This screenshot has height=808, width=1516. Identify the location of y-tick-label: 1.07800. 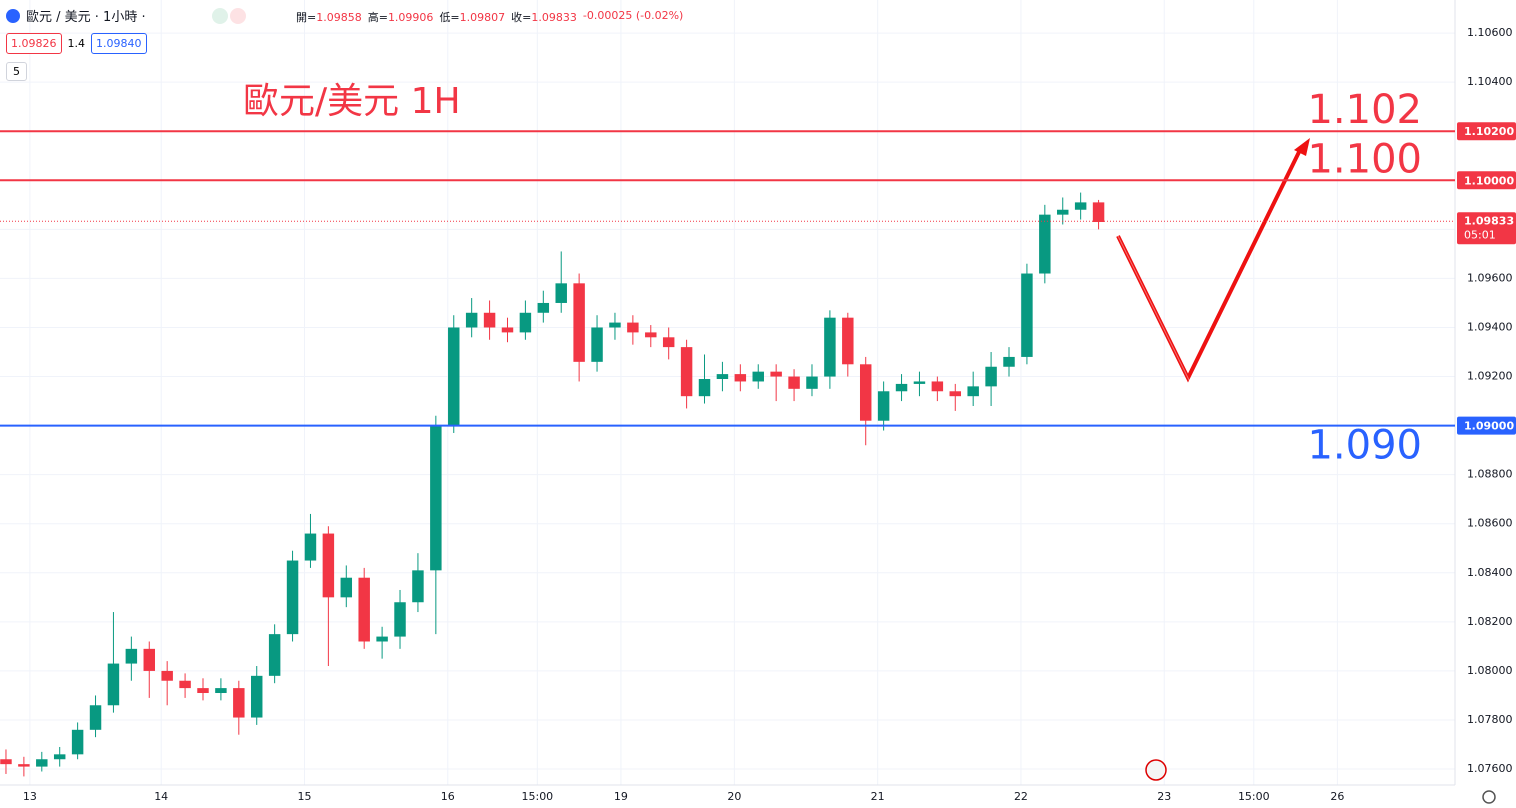
(1490, 719).